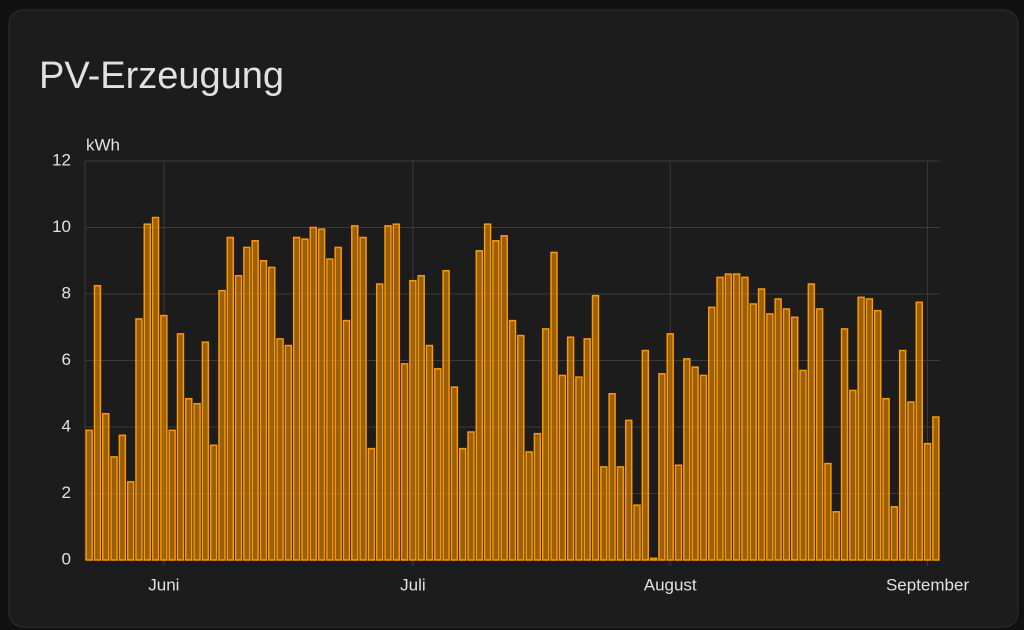  What do you see at coordinates (66, 492) in the screenshot?
I see `y-tick-label: 2` at bounding box center [66, 492].